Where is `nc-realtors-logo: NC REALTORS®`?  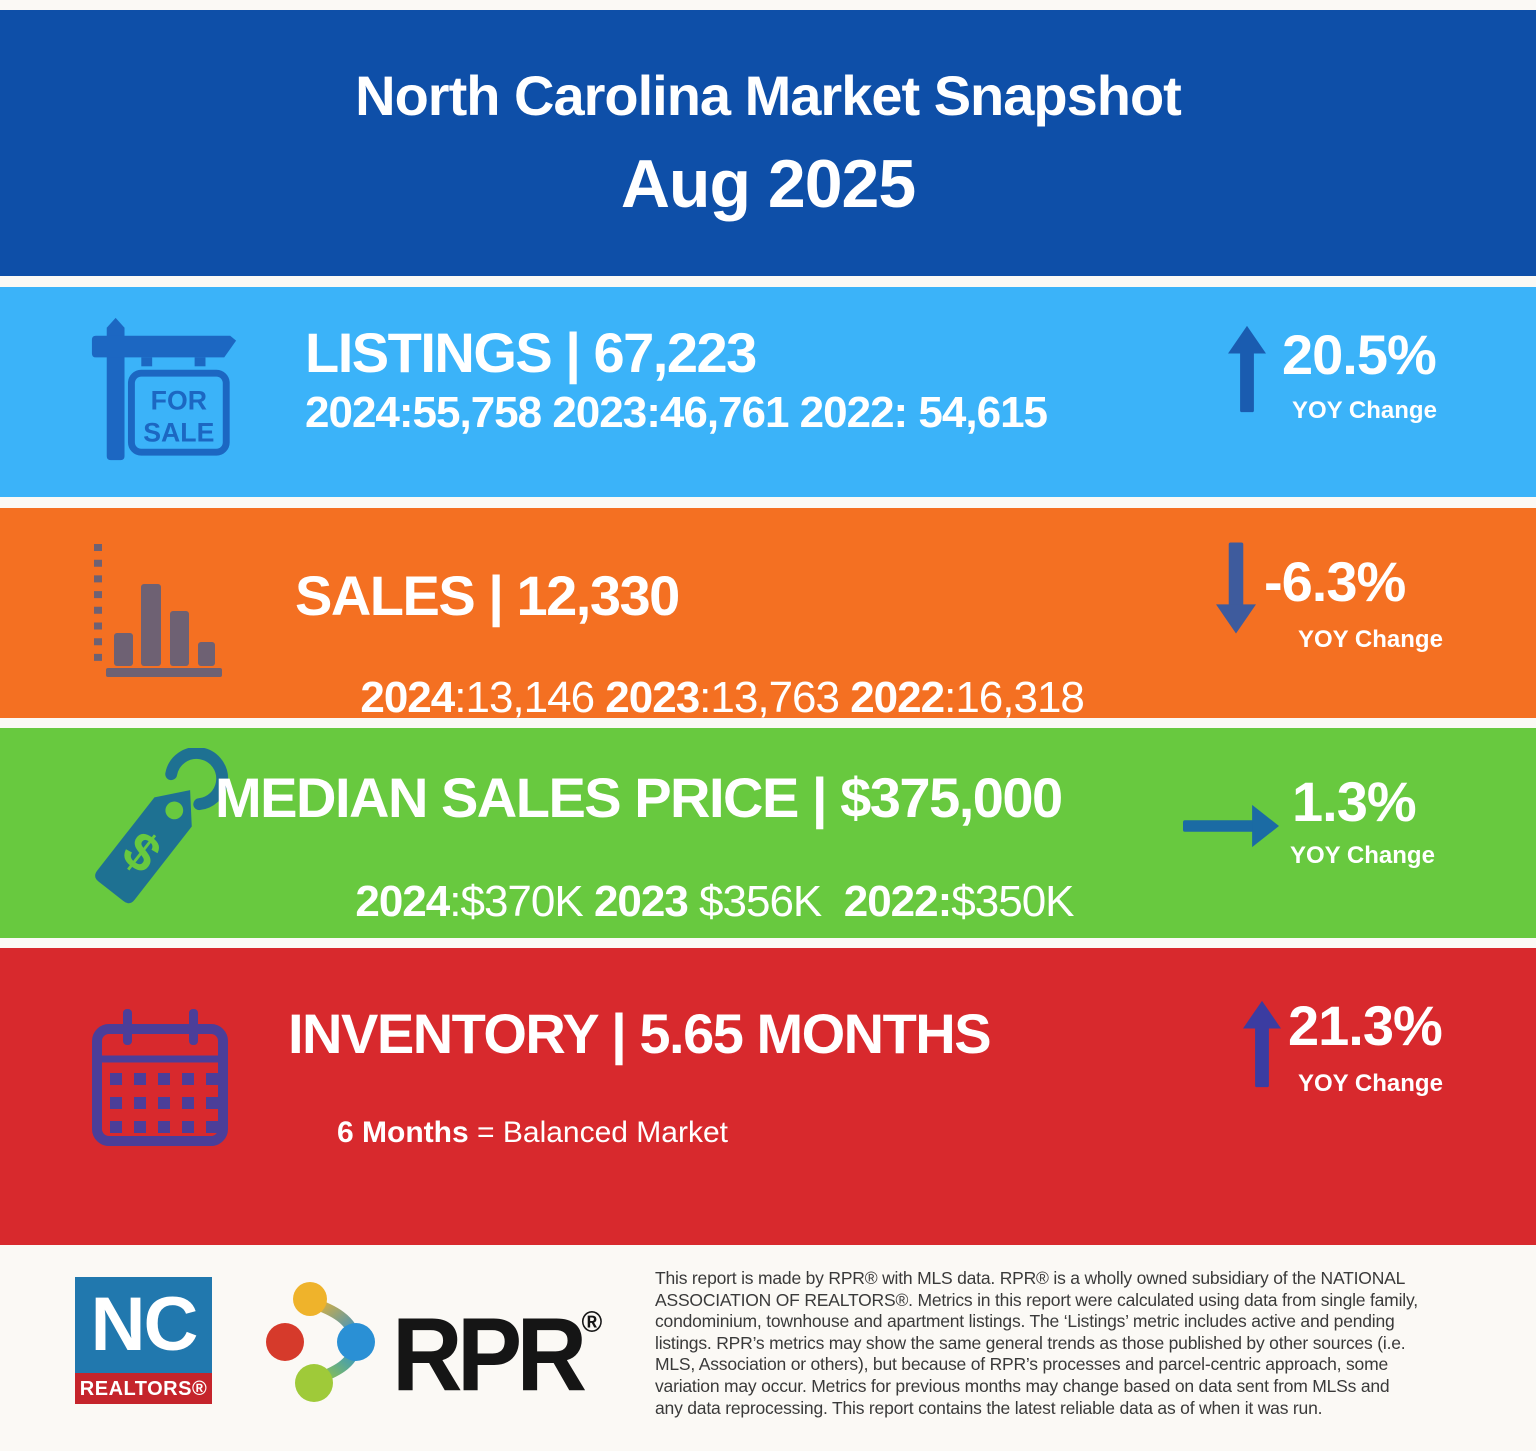
nc-realtors-logo: NC REALTORS® is located at coordinates (143, 1340).